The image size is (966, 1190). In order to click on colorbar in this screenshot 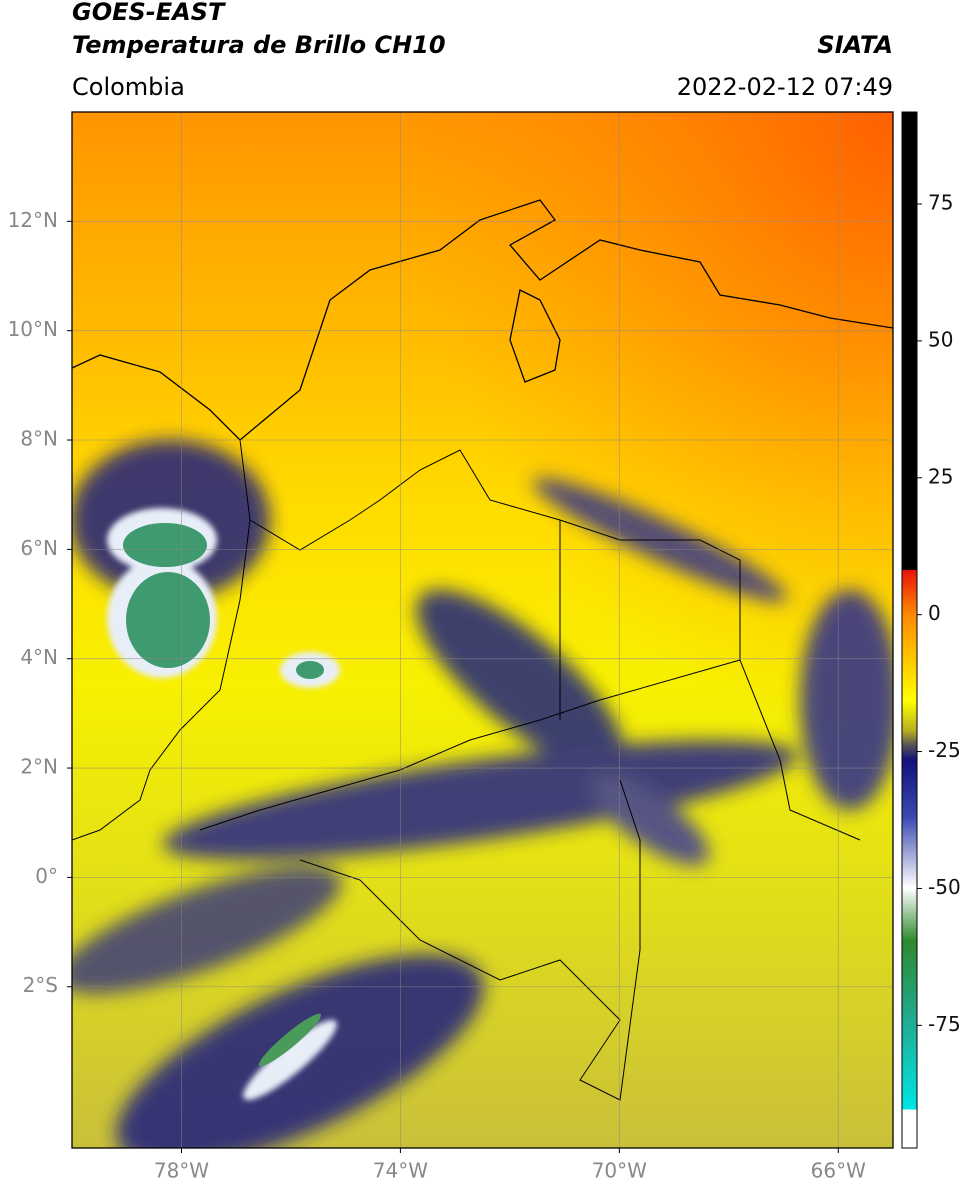, I will do `click(909, 630)`.